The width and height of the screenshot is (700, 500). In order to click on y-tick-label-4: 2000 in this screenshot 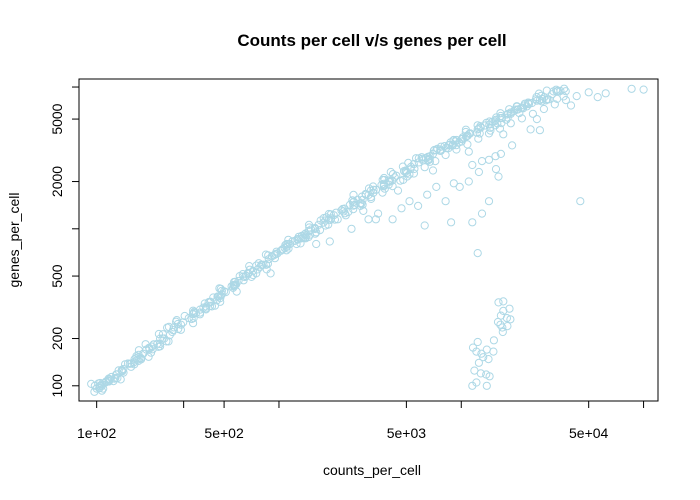, I will do `click(57, 181)`.